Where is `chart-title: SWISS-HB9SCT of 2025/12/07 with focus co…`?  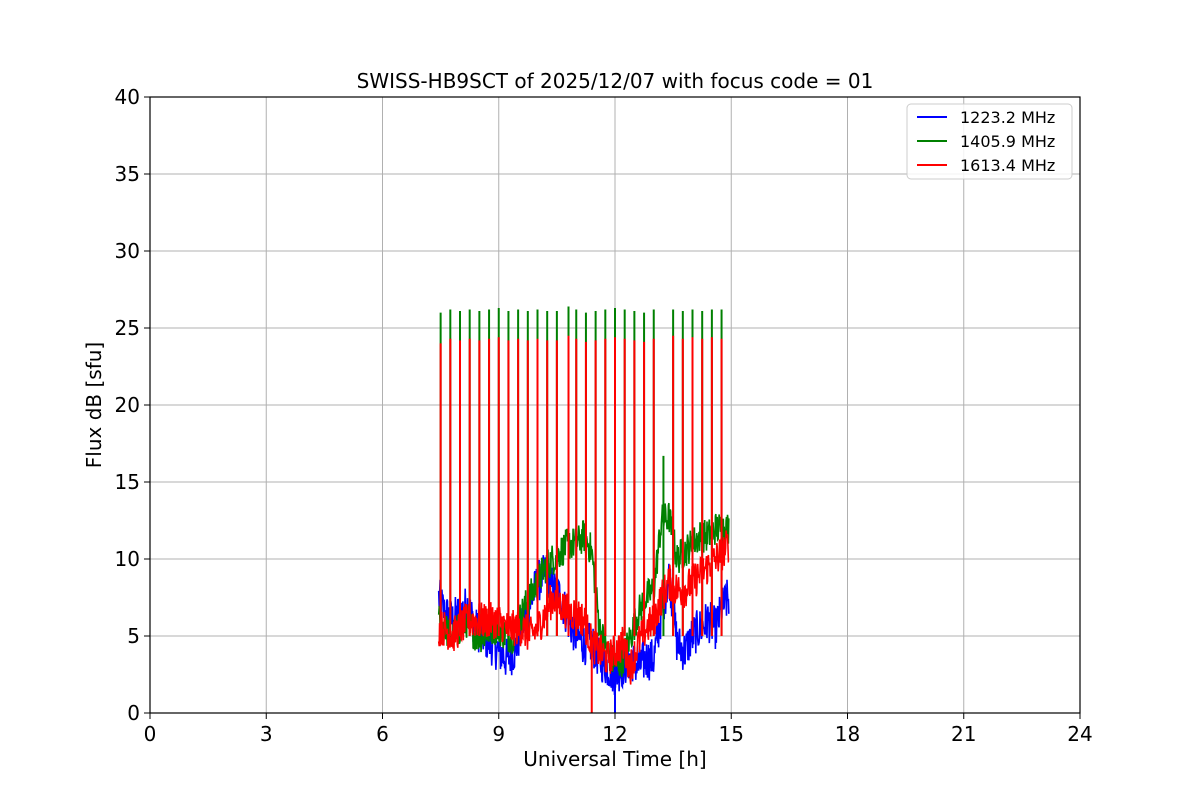 chart-title: SWISS-HB9SCT of 2025/12/07 with focus co… is located at coordinates (615, 81).